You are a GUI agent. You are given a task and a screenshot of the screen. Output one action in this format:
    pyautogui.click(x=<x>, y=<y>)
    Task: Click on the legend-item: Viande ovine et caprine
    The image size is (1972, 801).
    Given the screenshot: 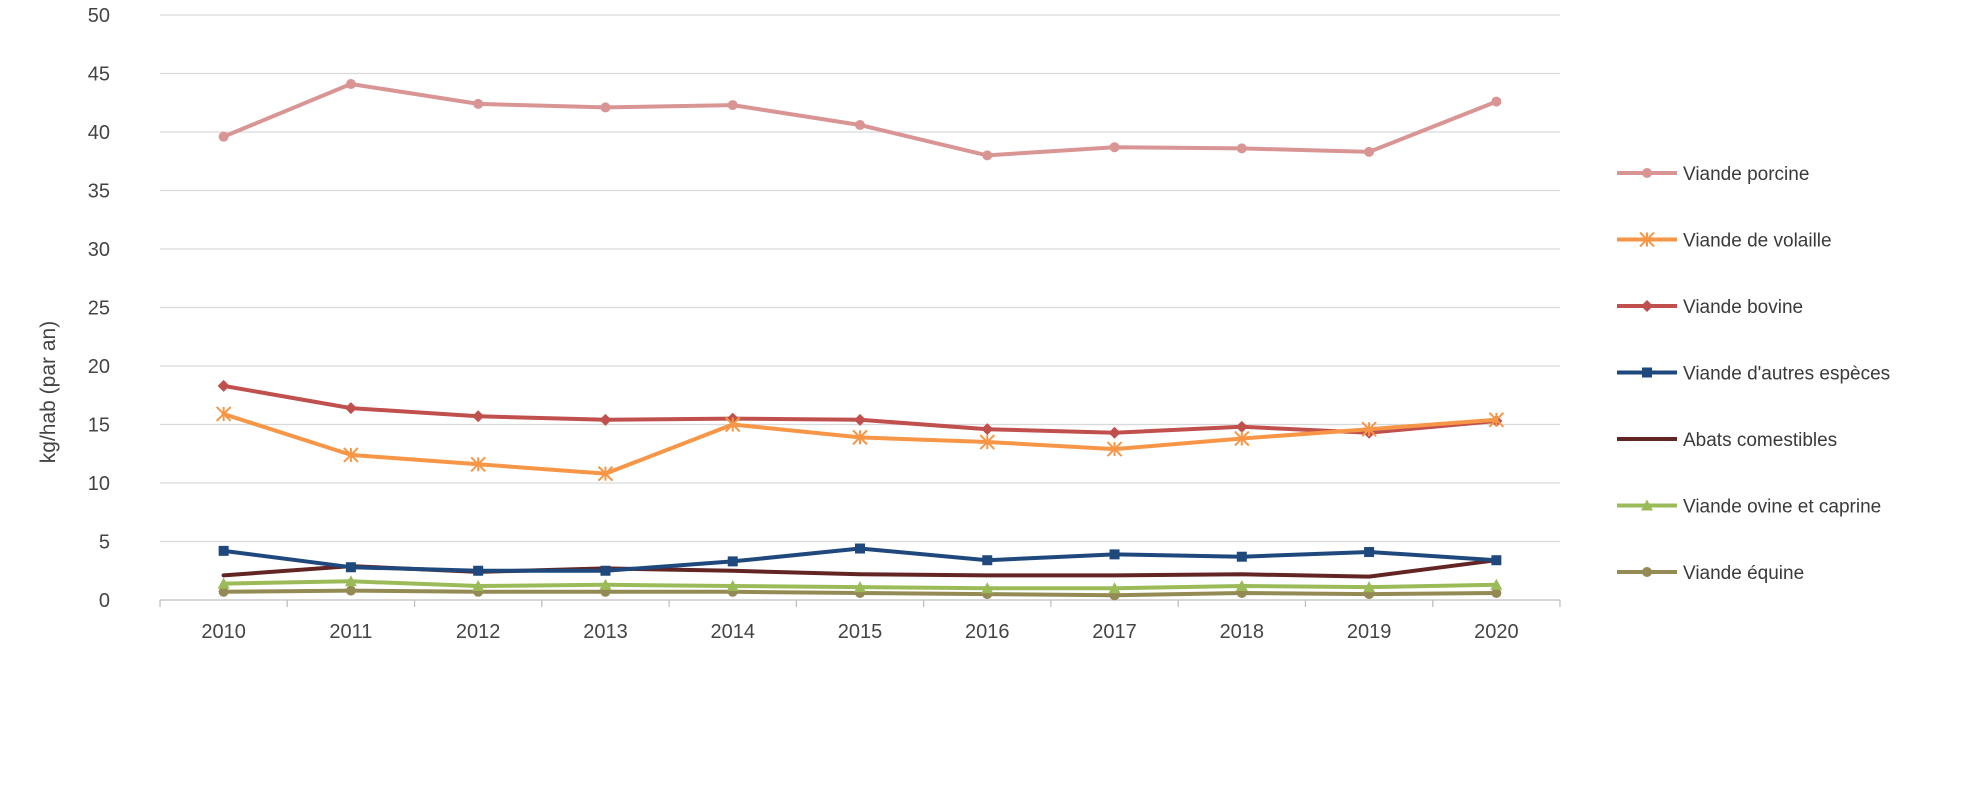 What is the action you would take?
    pyautogui.click(x=1749, y=507)
    